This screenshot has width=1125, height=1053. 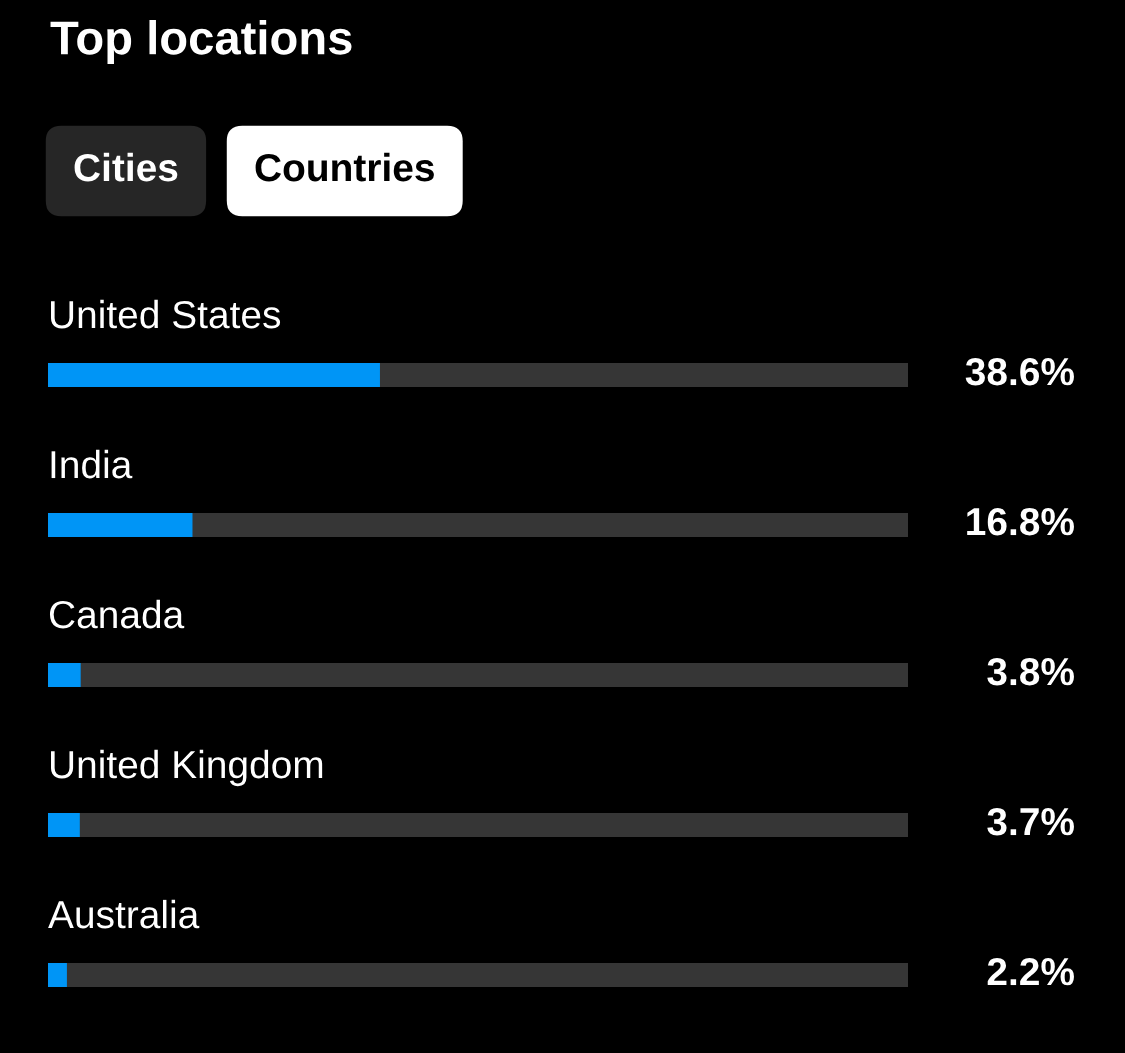 What do you see at coordinates (344, 167) in the screenshot?
I see `text: Countries` at bounding box center [344, 167].